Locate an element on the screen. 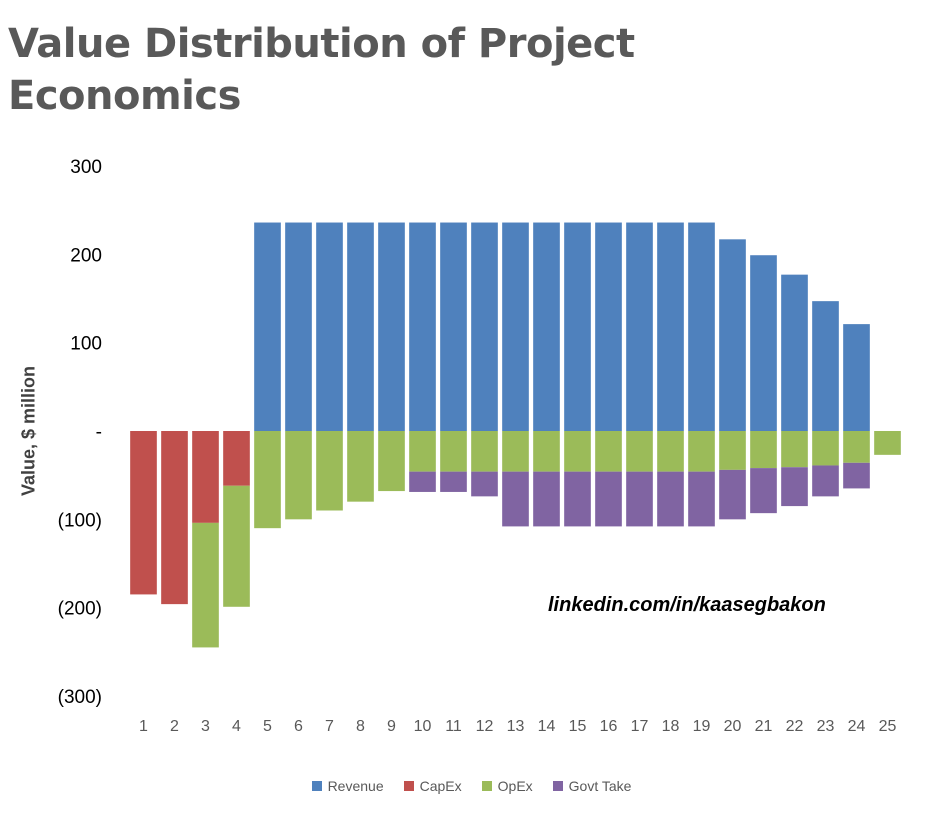 The height and width of the screenshot is (814, 943). legend-item-revenue: Revenue is located at coordinates (347, 786).